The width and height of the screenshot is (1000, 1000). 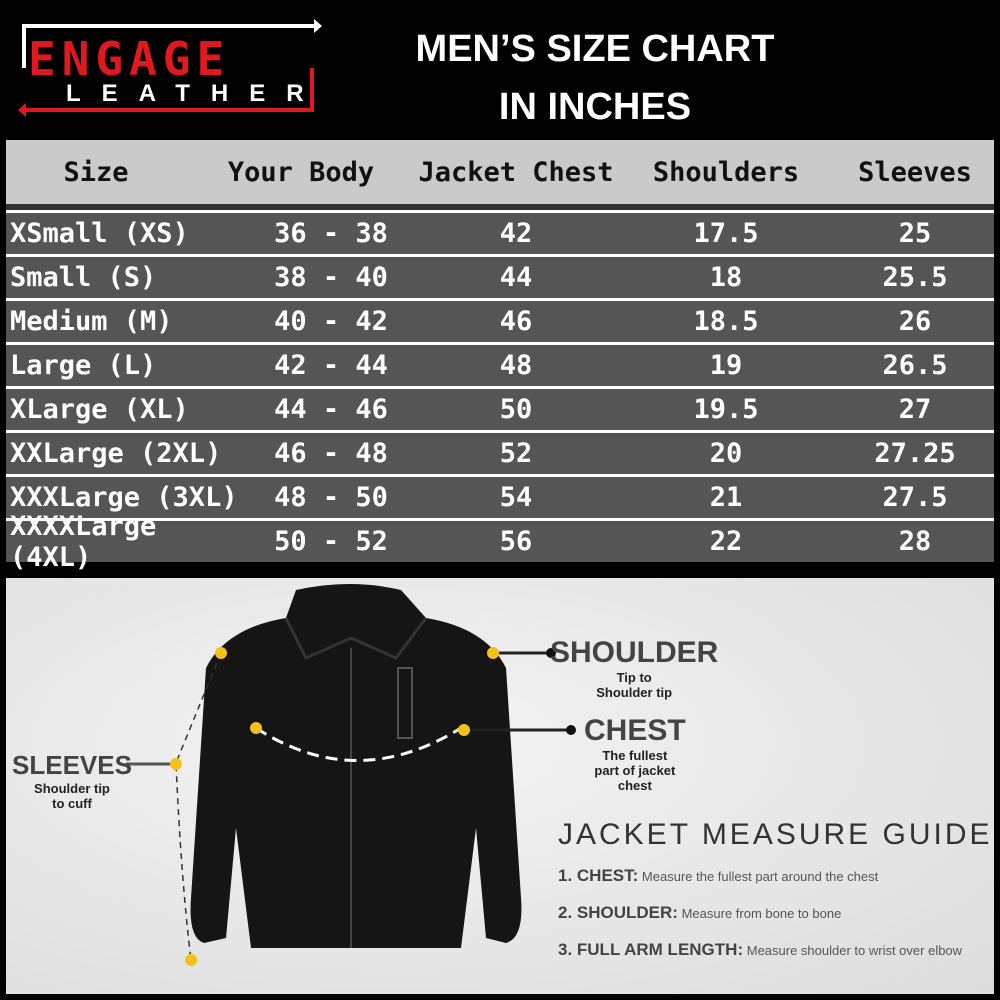 What do you see at coordinates (726, 233) in the screenshot?
I see `table-cell: 17.5` at bounding box center [726, 233].